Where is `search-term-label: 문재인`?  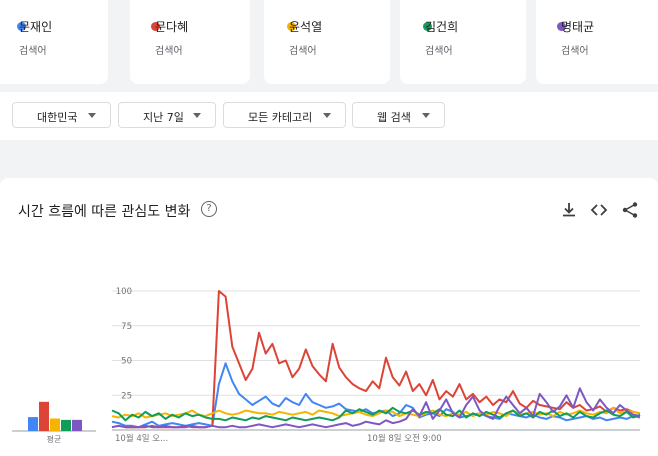
search-term-label: 문재인 is located at coordinates (36, 27).